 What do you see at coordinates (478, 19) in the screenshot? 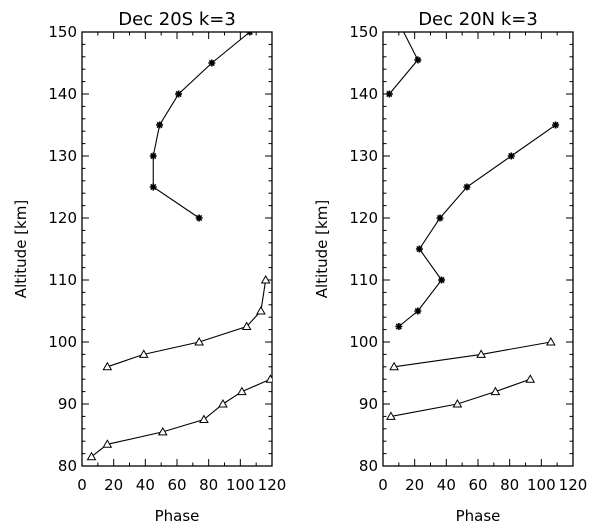
I see `chart-title: Dec 20N k=3` at bounding box center [478, 19].